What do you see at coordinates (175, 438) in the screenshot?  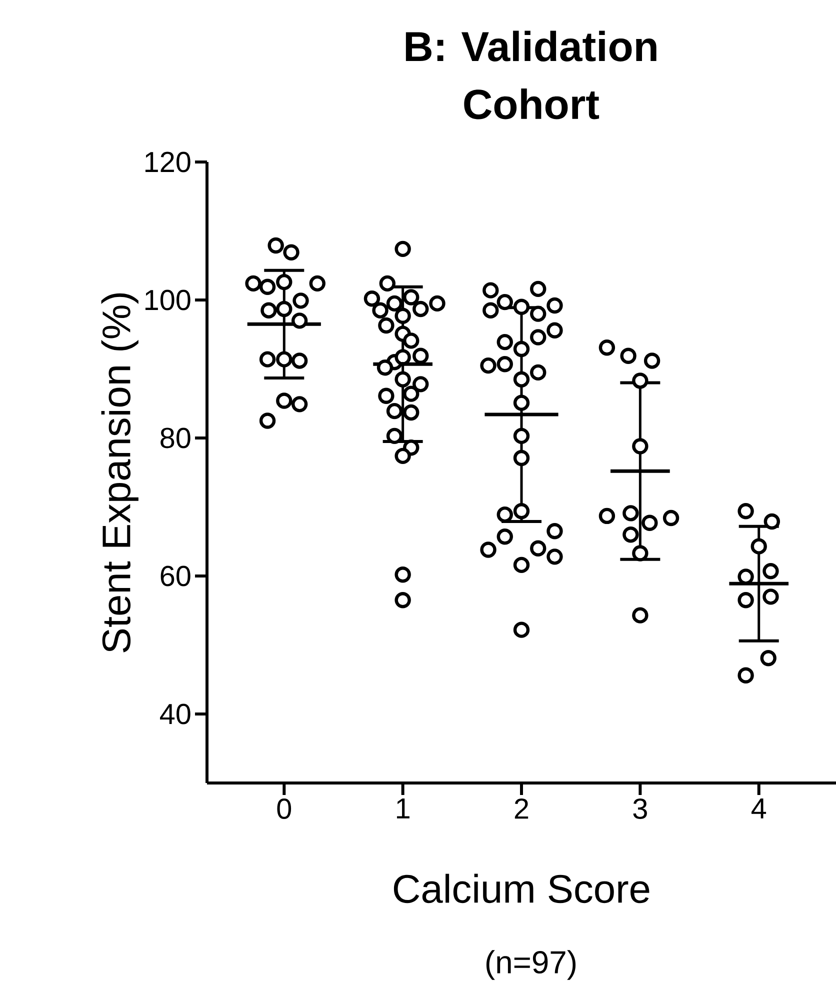 I see `y-tick-label: 80` at bounding box center [175, 438].